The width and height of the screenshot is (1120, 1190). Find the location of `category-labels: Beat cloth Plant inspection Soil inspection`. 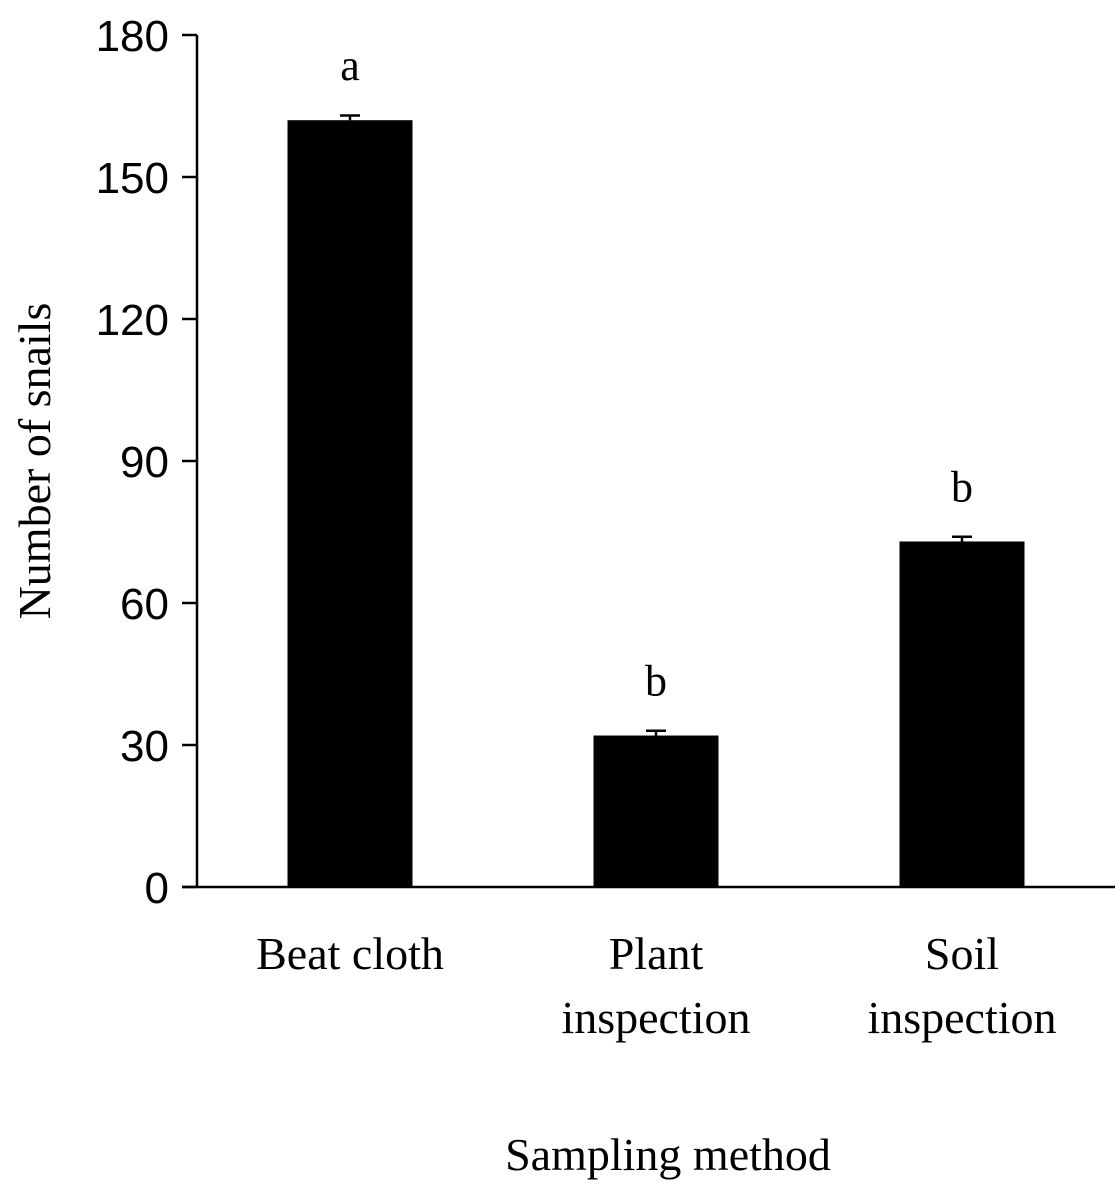

category-labels: Beat cloth Plant inspection Soil inspection is located at coordinates (656, 985).